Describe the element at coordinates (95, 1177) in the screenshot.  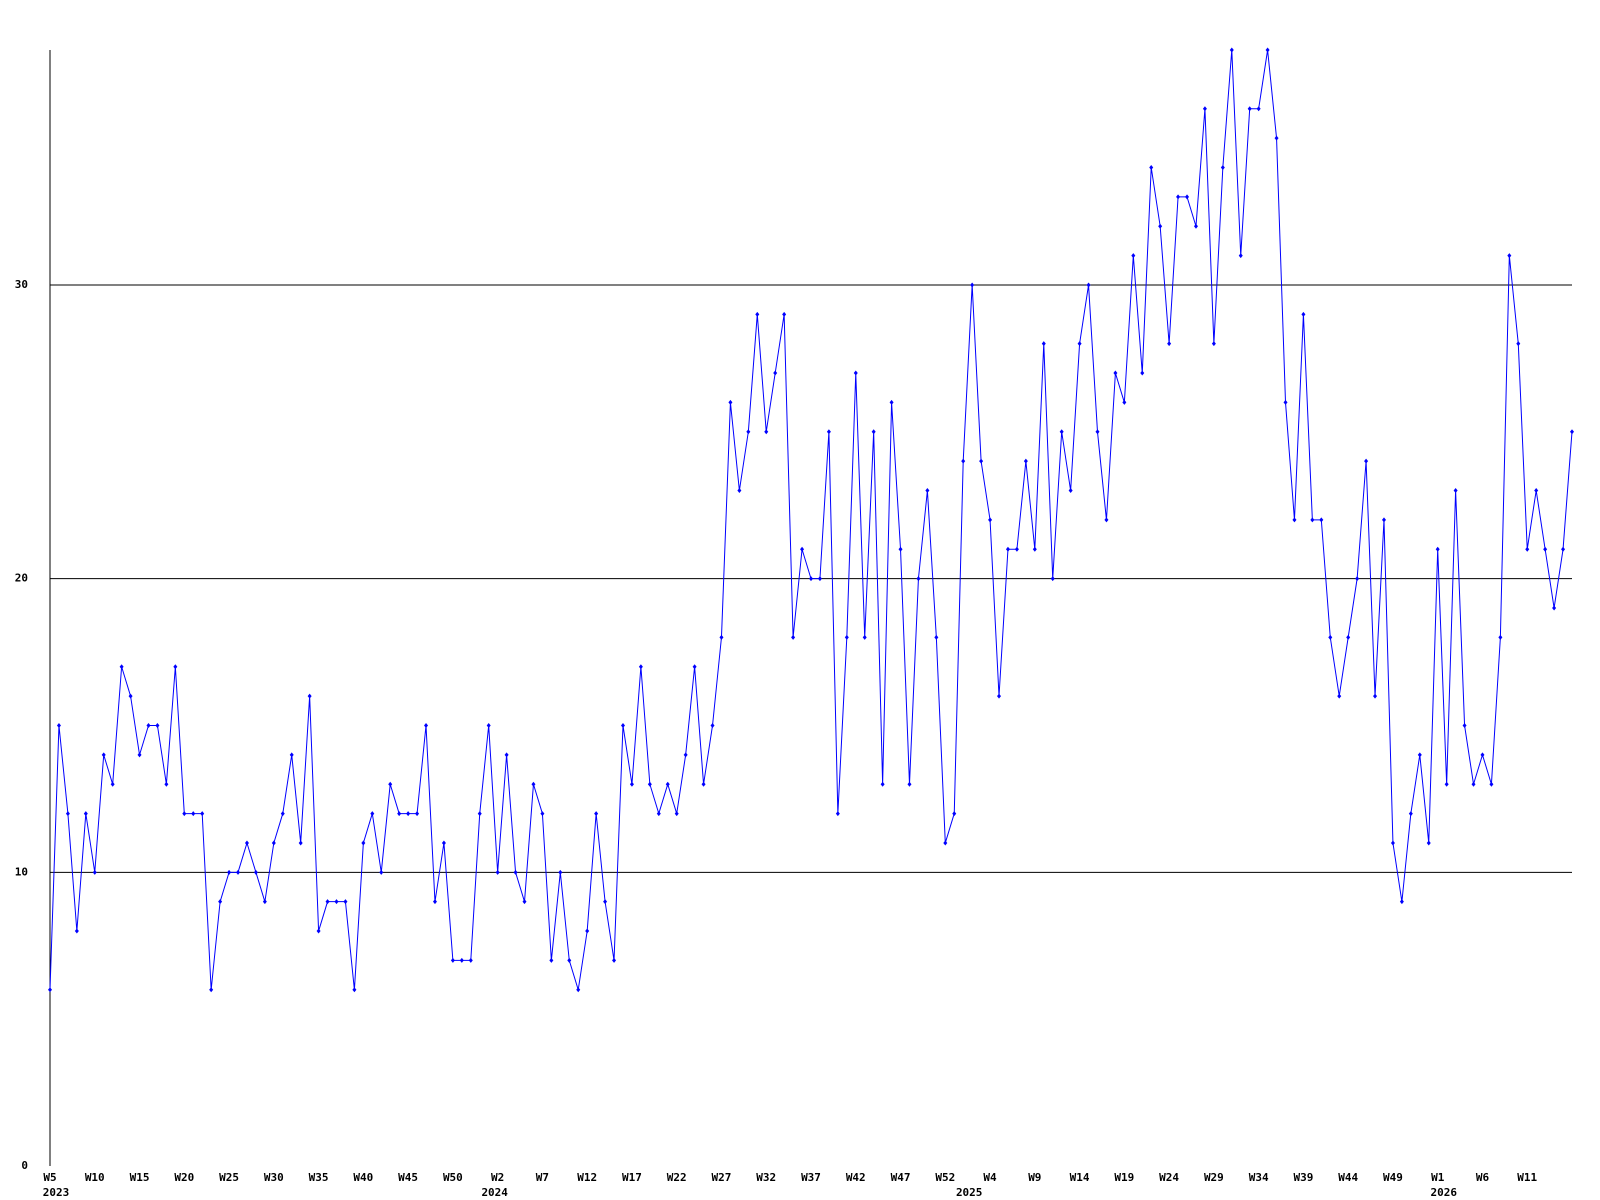
I see `x-tick-label: W10` at that location.